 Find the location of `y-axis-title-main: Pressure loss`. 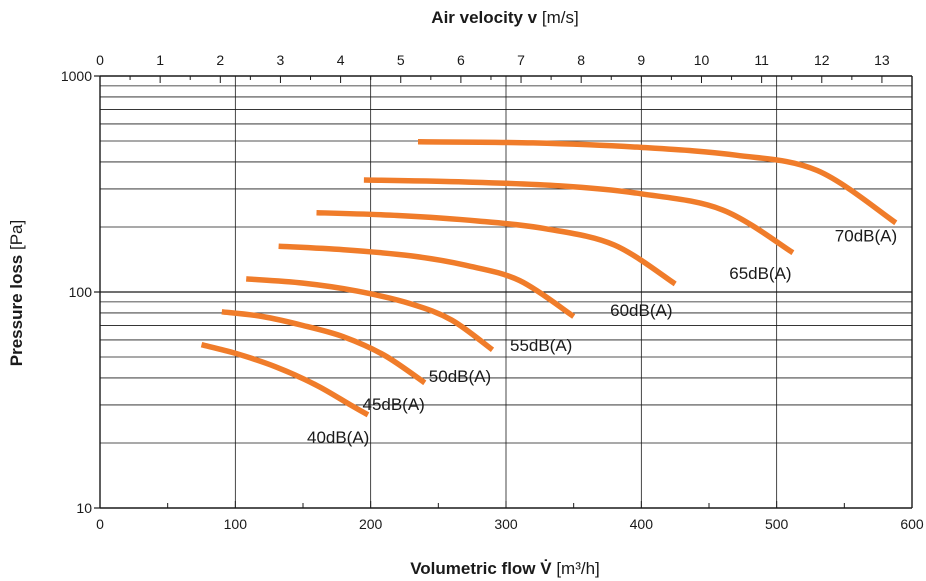

y-axis-title-main: Pressure loss is located at coordinates (16, 311).